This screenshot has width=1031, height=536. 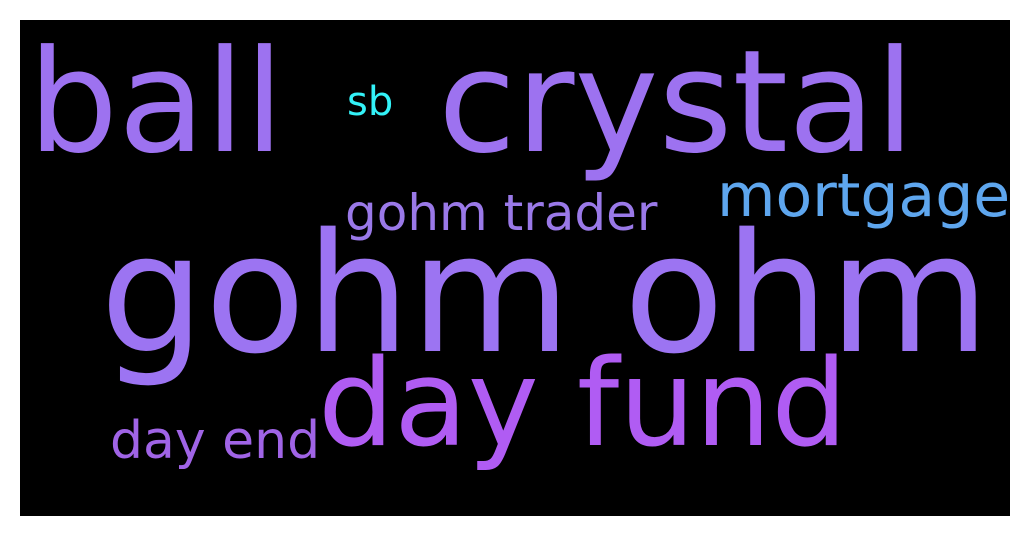 I want to click on word-crystal: crystal, so click(x=676, y=102).